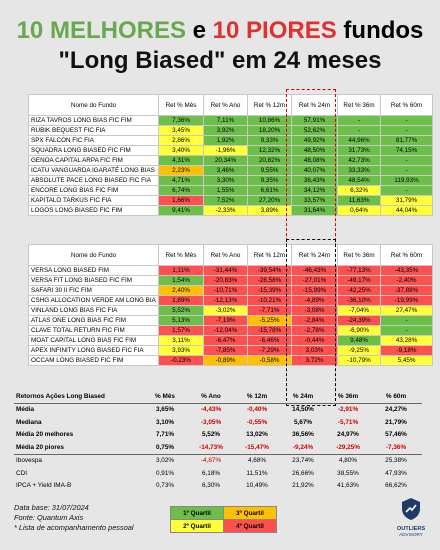 This screenshot has height=550, width=440. I want to click on fund-return-cell: -5,25%, so click(269, 320).